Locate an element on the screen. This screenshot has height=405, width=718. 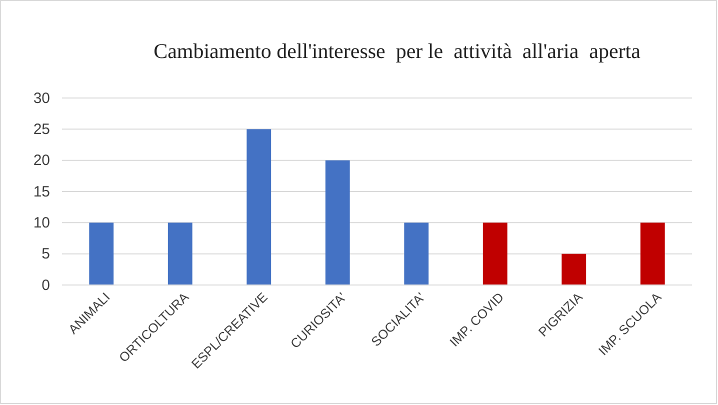
y-tick-label: 10 is located at coordinates (41, 223).